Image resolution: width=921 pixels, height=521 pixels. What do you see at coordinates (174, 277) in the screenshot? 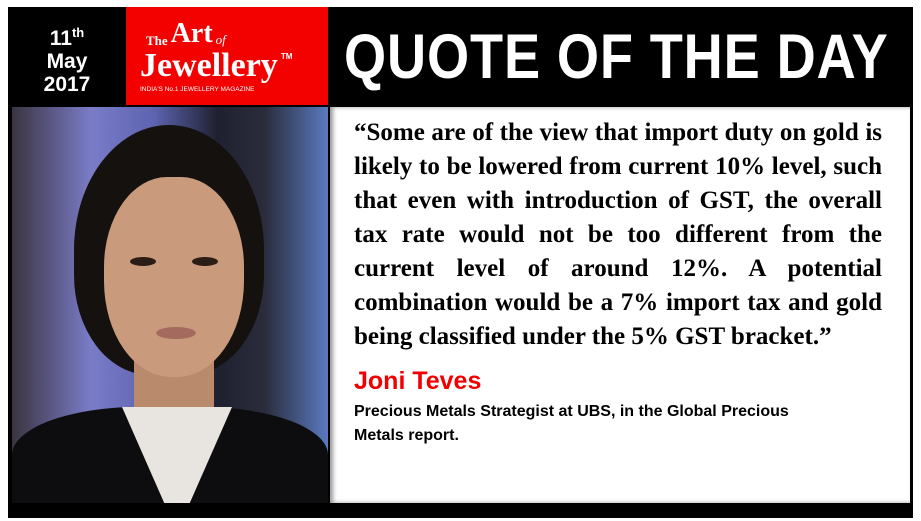
I see `photo-face` at bounding box center [174, 277].